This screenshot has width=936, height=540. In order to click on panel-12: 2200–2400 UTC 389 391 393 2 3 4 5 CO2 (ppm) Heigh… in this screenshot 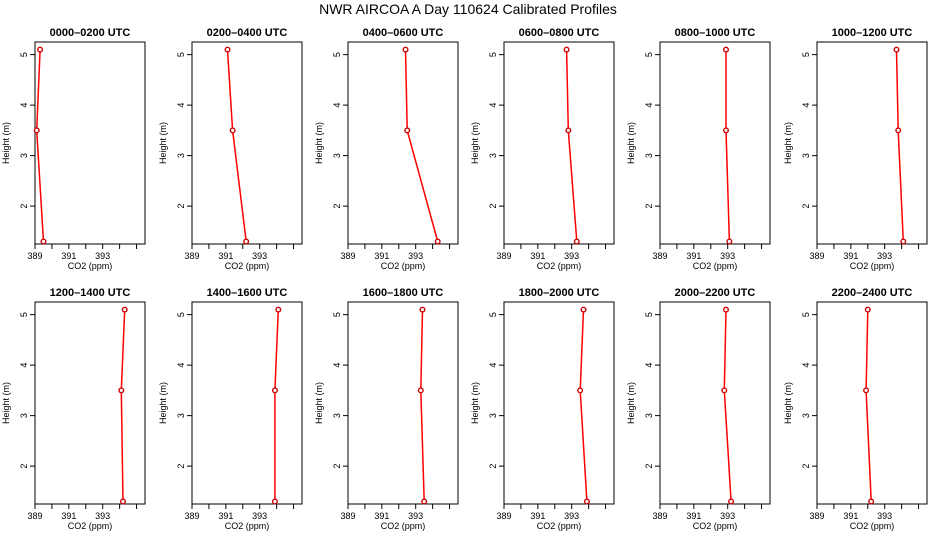, I will do `click(855, 409)`.